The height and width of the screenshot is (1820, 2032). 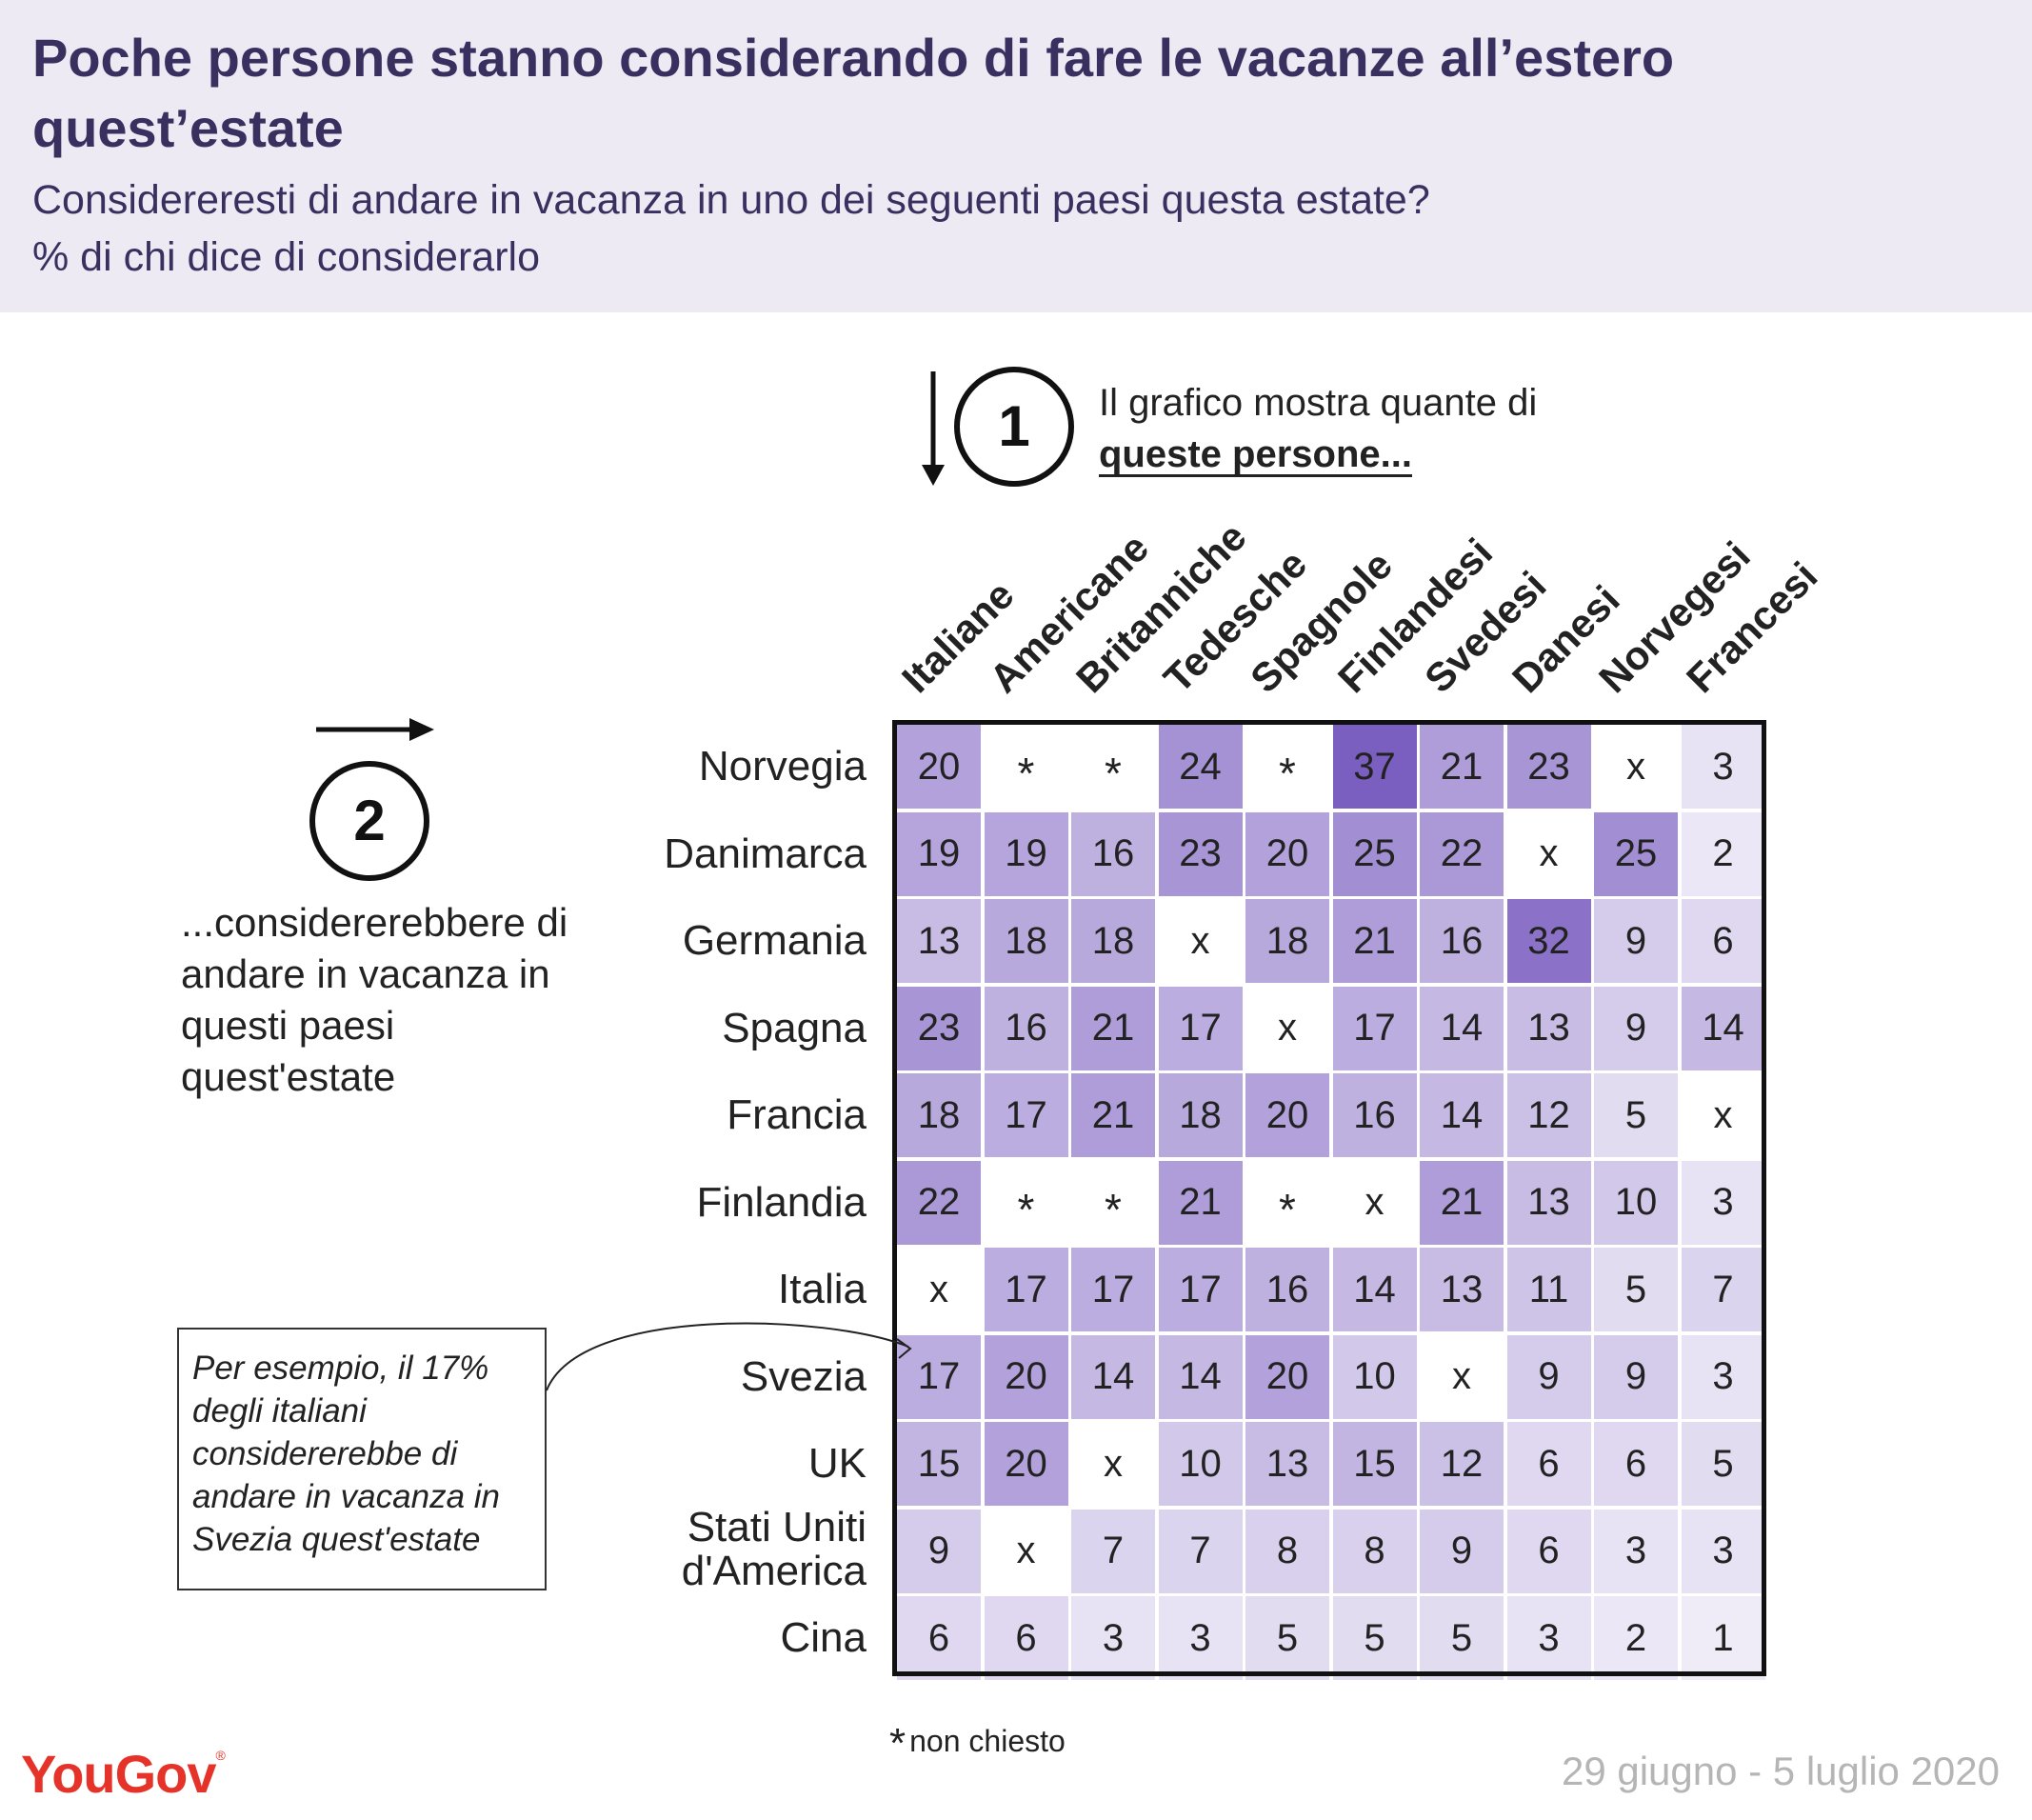 I want to click on row-label: UK, so click(x=837, y=1463).